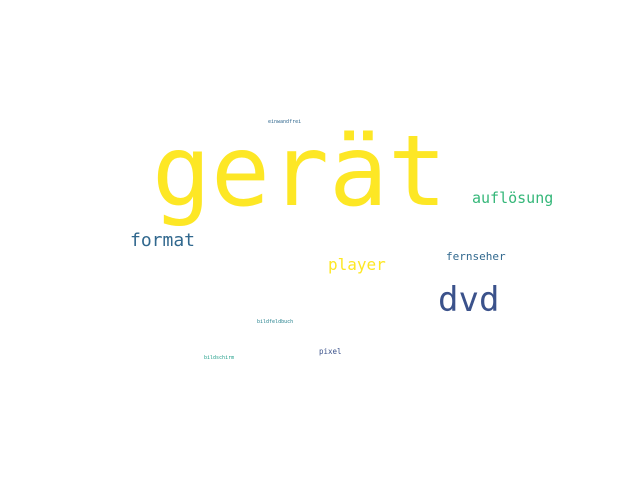  What do you see at coordinates (469, 300) in the screenshot?
I see `word-dvd: dvd` at bounding box center [469, 300].